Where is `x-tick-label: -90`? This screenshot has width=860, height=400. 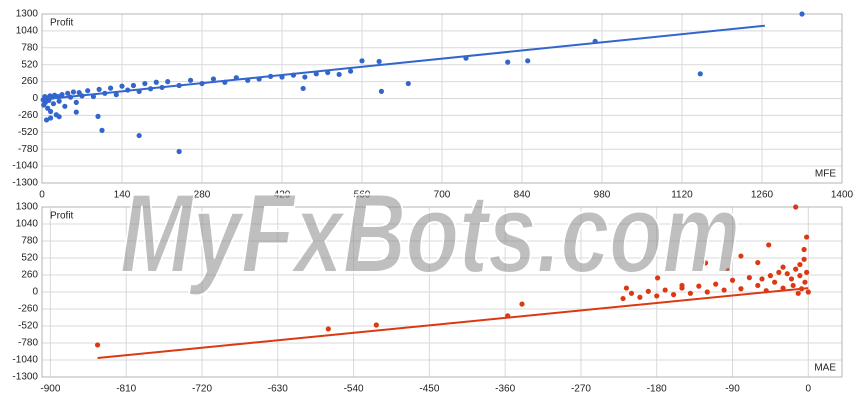 x-tick-label: -90 is located at coordinates (732, 389).